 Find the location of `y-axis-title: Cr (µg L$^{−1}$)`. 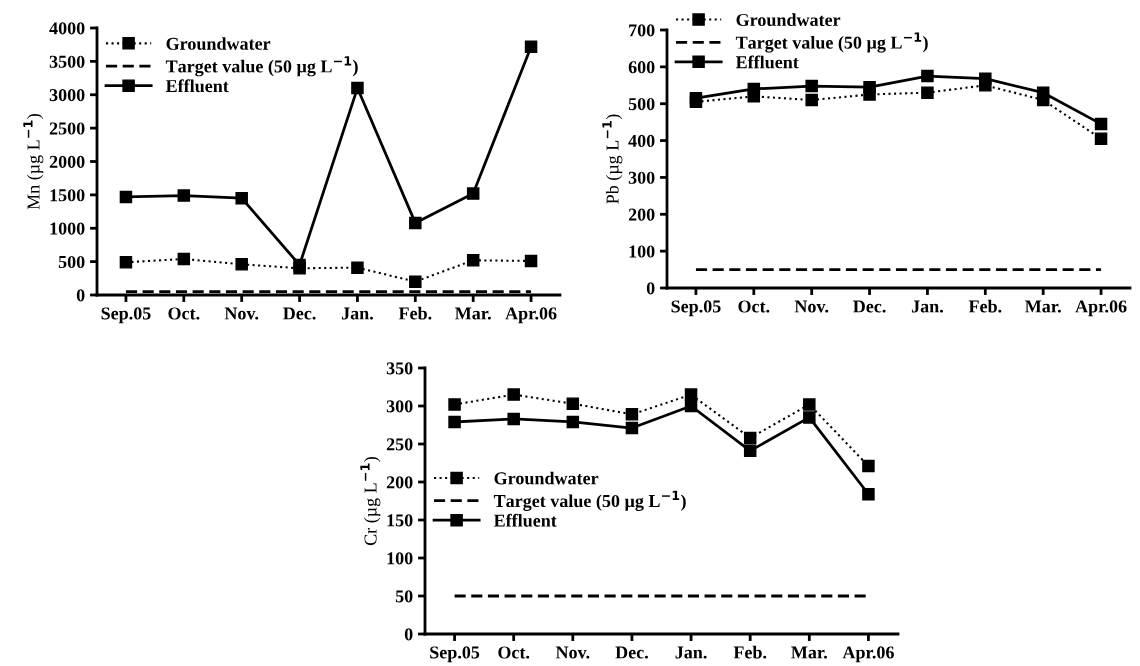

y-axis-title: Cr (µg L$^{−1}$) is located at coordinates (370, 501).